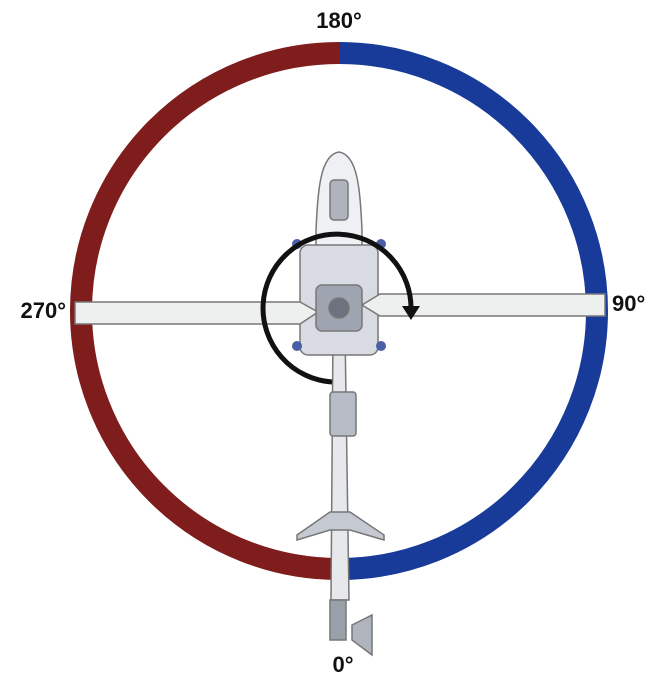 This screenshot has height=679, width=654. I want to click on tail-boom, so click(340, 465).